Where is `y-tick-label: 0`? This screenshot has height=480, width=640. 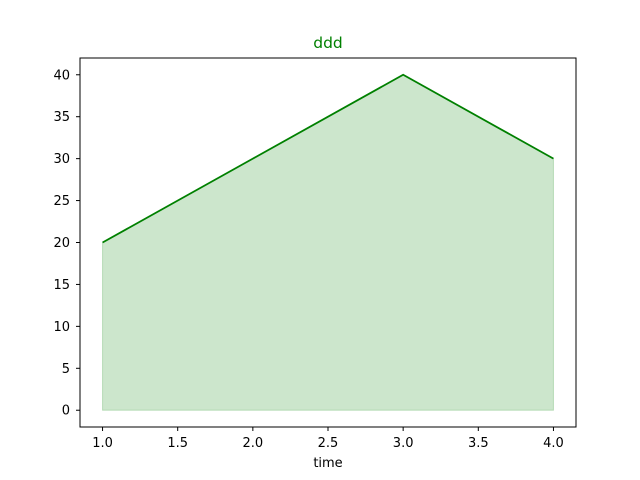 y-tick-label: 0 is located at coordinates (66, 411).